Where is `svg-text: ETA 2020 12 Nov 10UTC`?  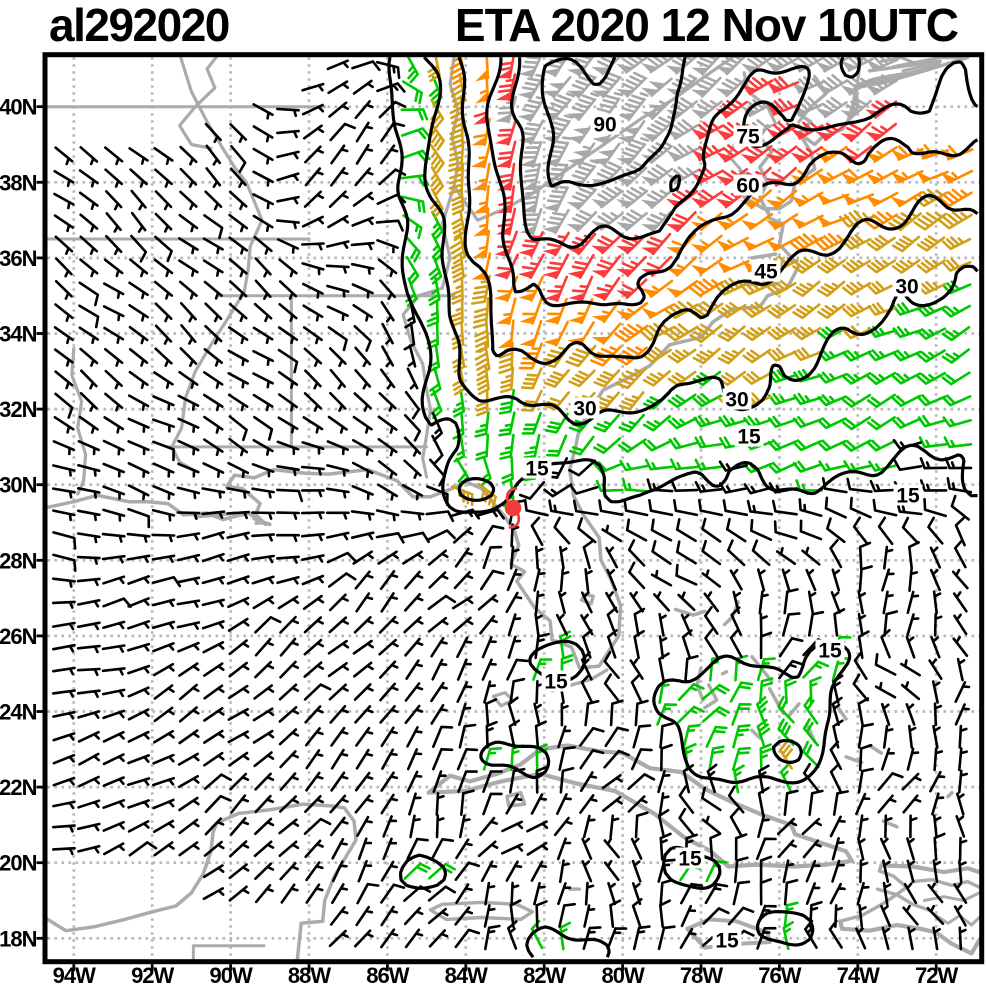
svg-text: ETA 2020 12 Nov 10UTC is located at coordinates (706, 25).